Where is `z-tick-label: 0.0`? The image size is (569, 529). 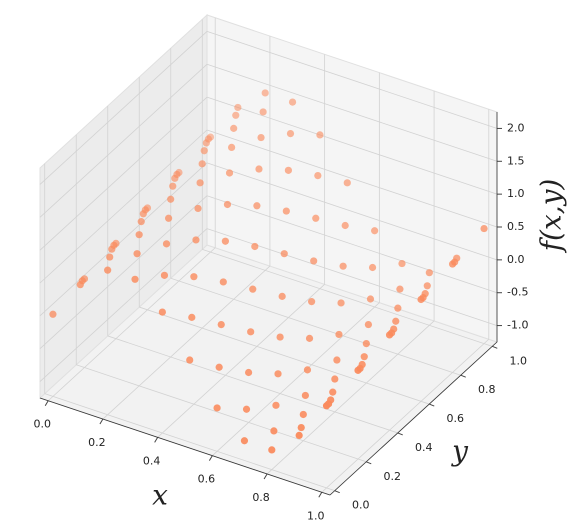
z-tick-label: 0.0 is located at coordinates (516, 259).